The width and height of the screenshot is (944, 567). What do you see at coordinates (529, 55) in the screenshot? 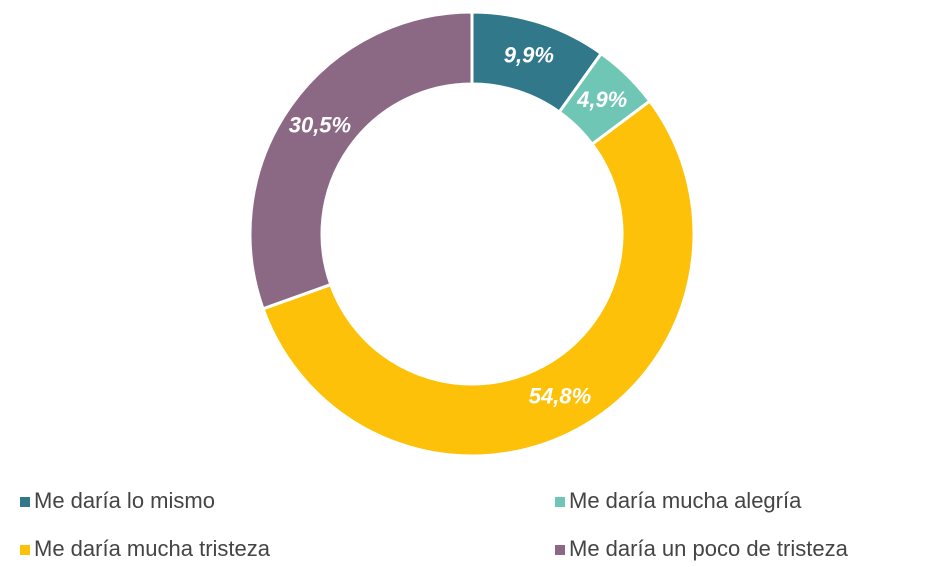
I see `data-label: 9,9%` at bounding box center [529, 55].